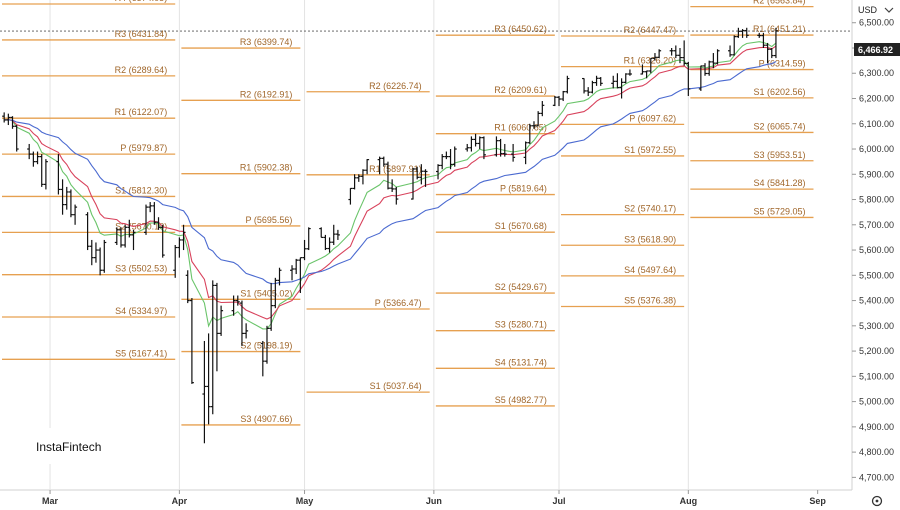 The image size is (900, 510). Describe the element at coordinates (266, 42) in the screenshot. I see `pivot-label: R3 (6399.74)` at that location.